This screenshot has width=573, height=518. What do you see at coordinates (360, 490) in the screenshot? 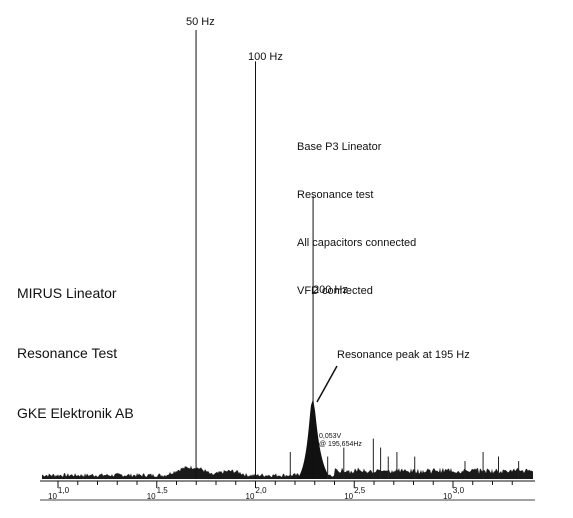
I see `tick-exponent: 2,5` at bounding box center [360, 490].